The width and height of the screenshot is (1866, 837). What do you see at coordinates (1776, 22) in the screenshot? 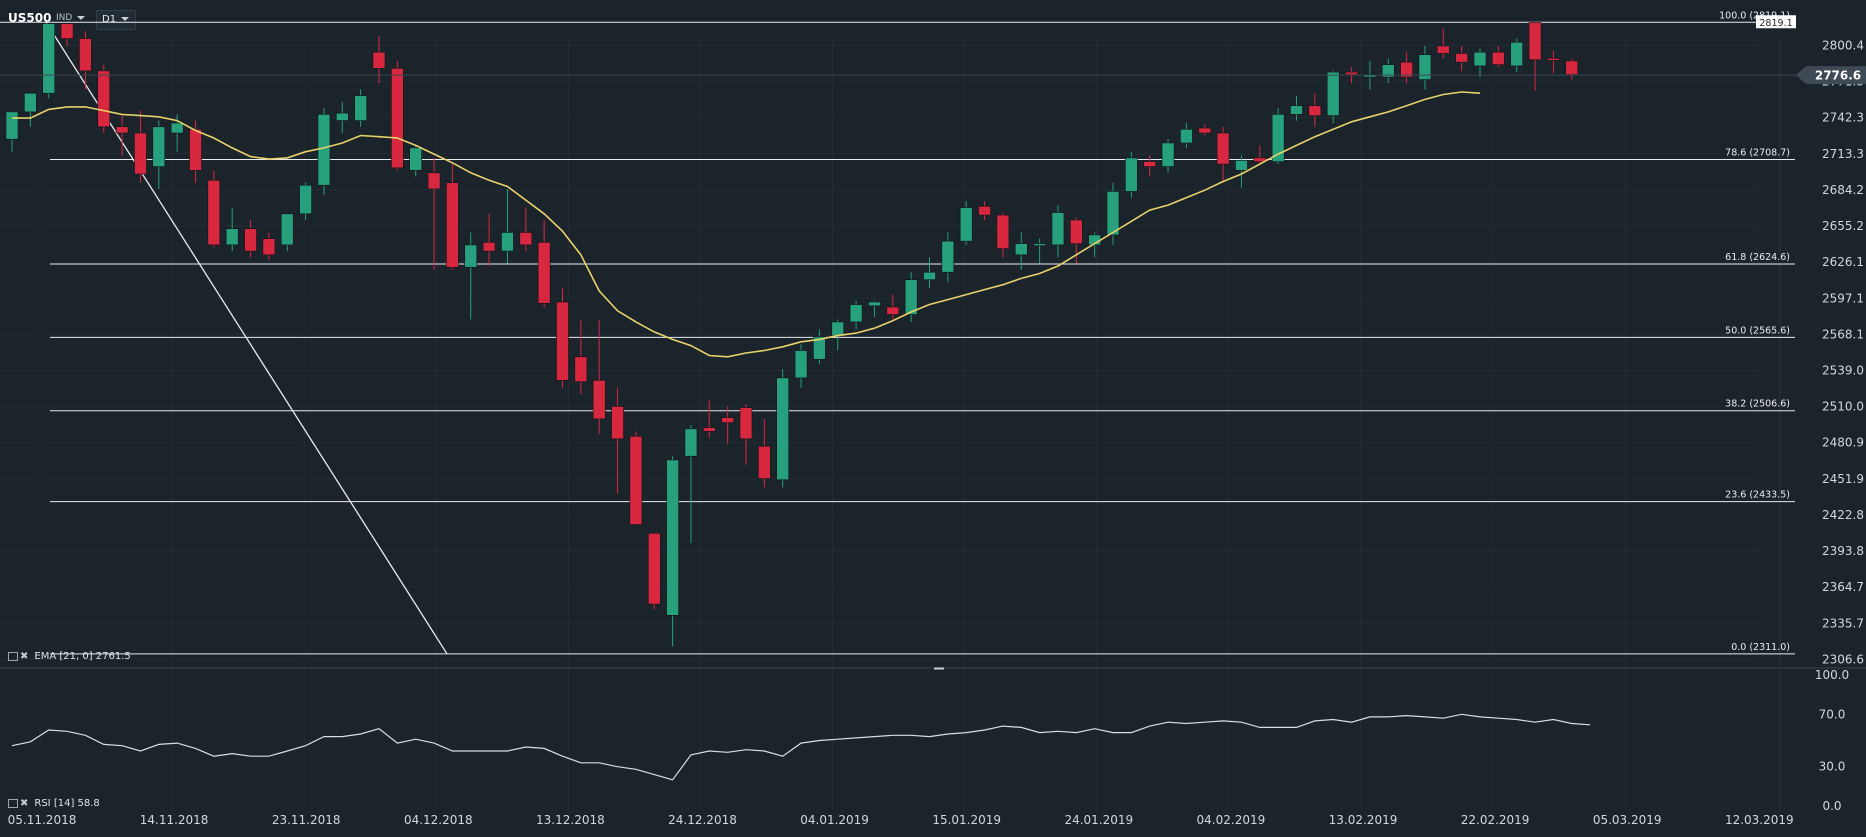
I see `high-price-badge` at bounding box center [1776, 22].